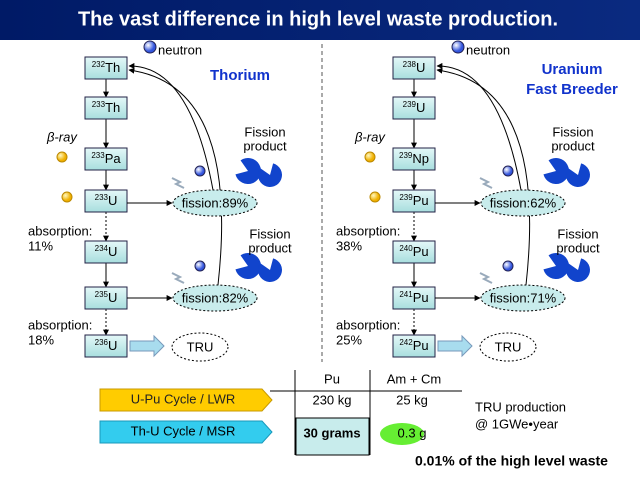 The image size is (640, 480). What do you see at coordinates (331, 432) in the screenshot?
I see `table-cell: 30 grams` at bounding box center [331, 432].